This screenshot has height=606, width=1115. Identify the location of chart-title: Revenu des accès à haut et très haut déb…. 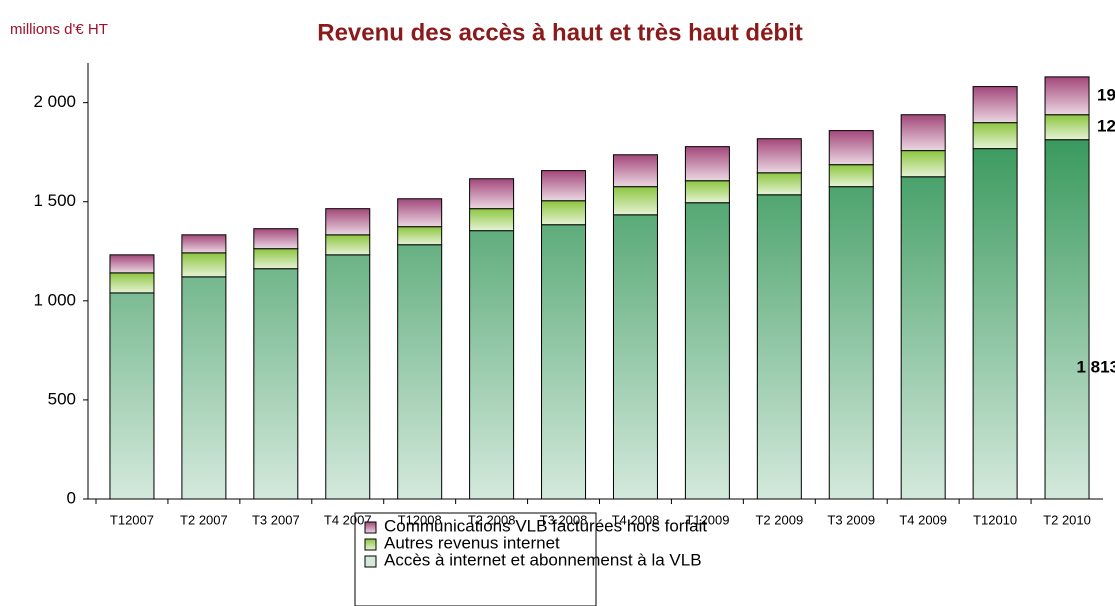
(560, 32).